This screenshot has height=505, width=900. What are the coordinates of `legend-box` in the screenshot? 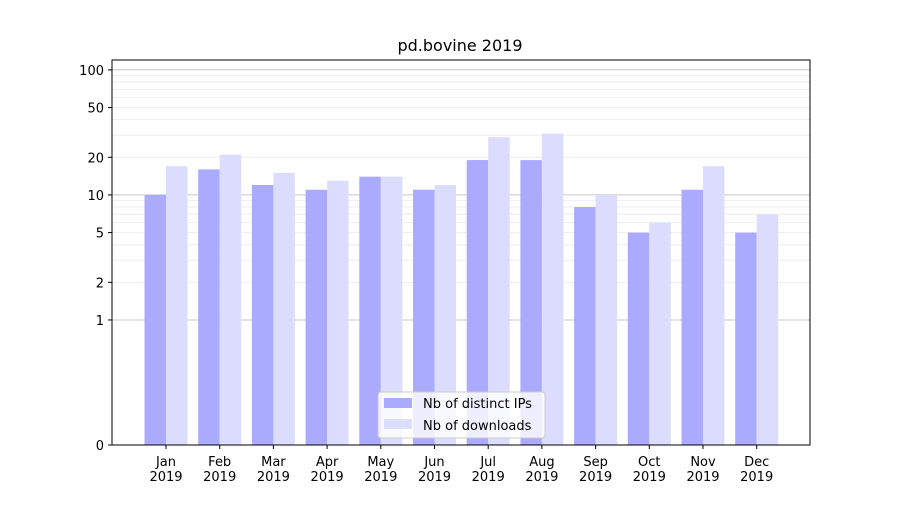 It's located at (461, 415).